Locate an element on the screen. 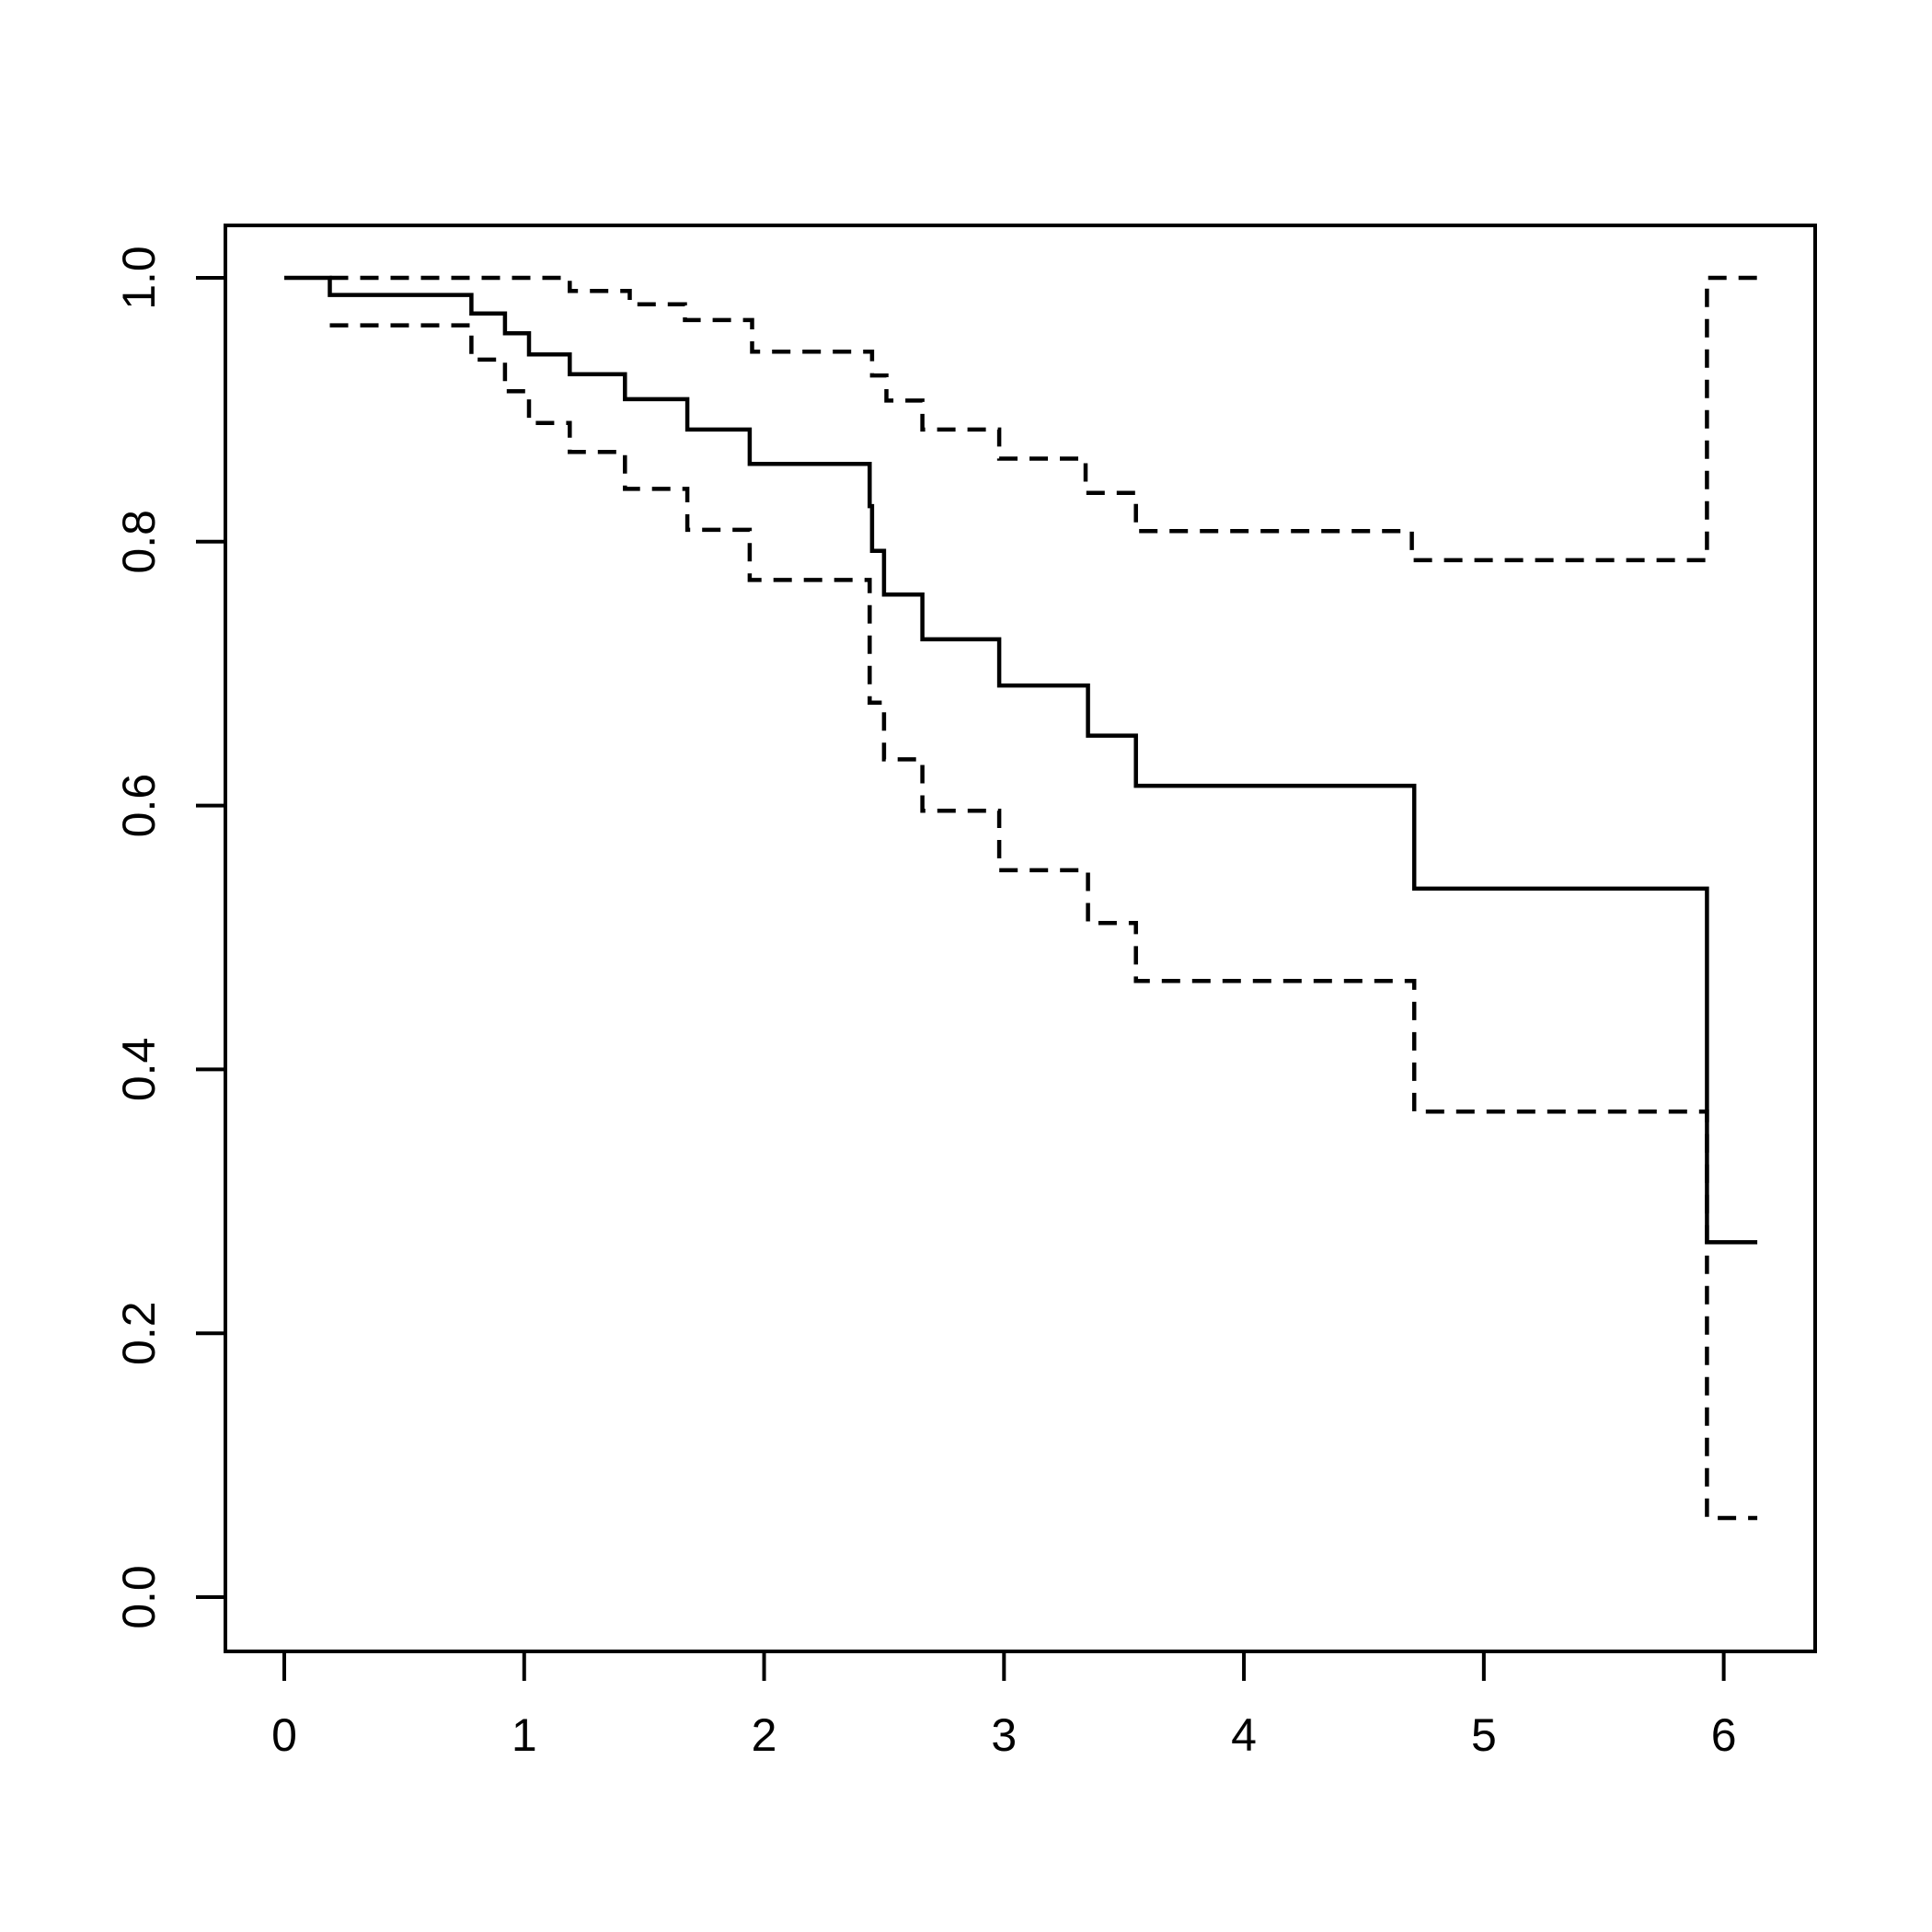 The width and height of the screenshot is (1932, 1932). y-tick-label: 0.8 is located at coordinates (139, 542).